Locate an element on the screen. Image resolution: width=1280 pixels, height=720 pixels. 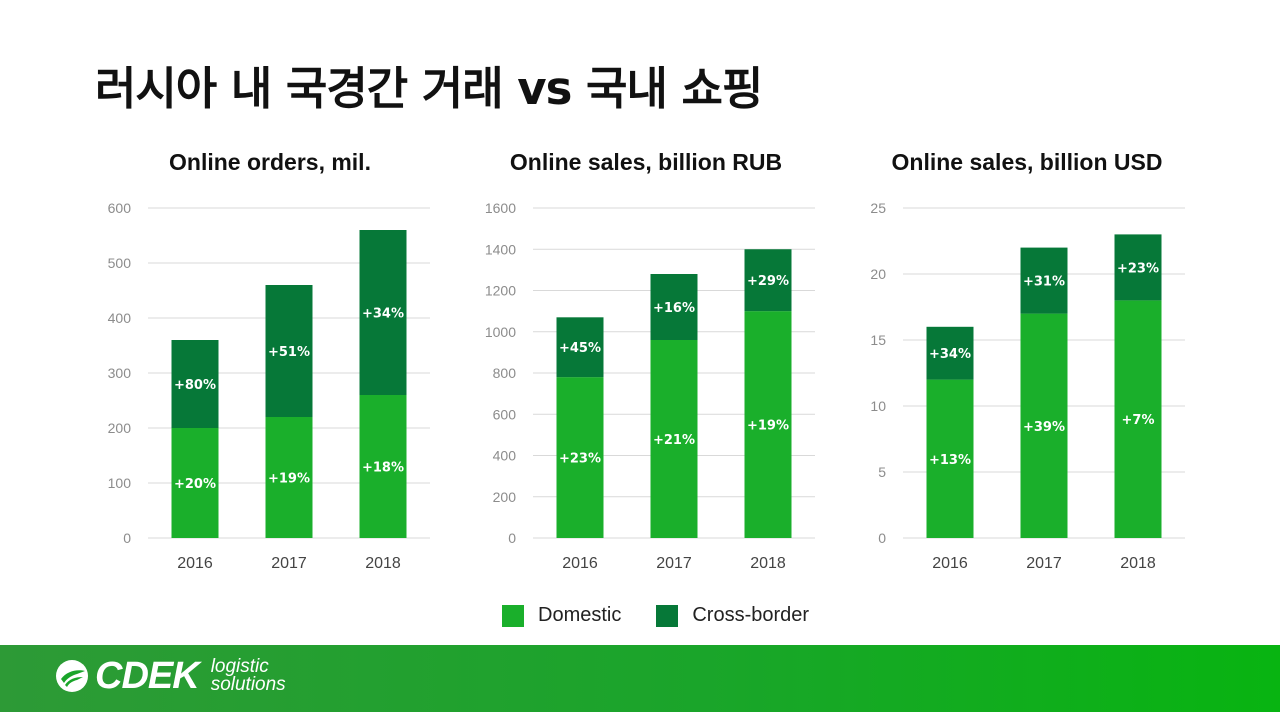
data-label: +18% is located at coordinates (383, 468).